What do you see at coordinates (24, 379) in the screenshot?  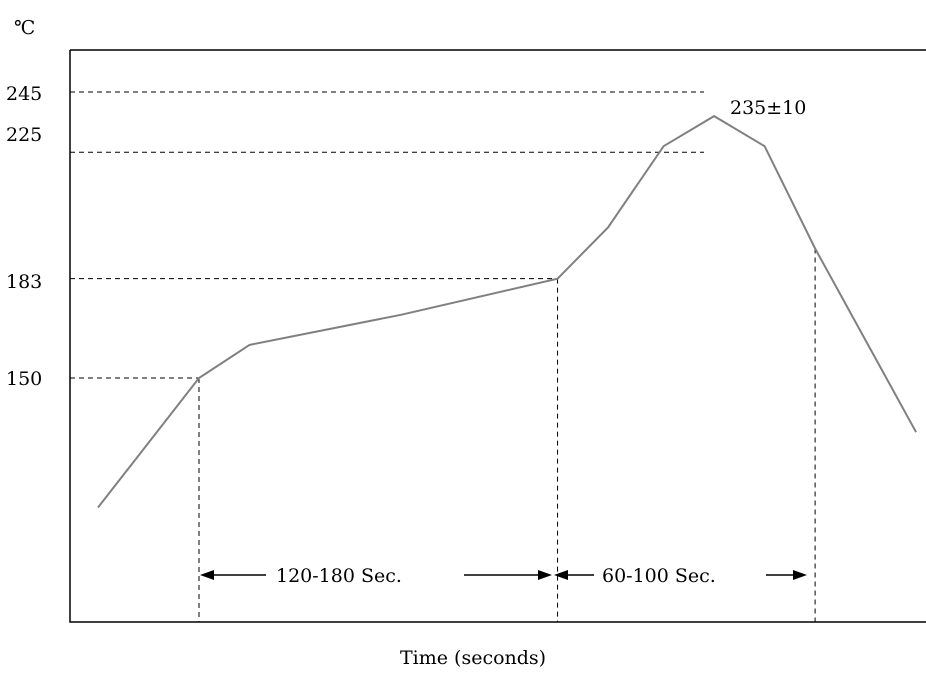 I see `y-tick-150: 150` at bounding box center [24, 379].